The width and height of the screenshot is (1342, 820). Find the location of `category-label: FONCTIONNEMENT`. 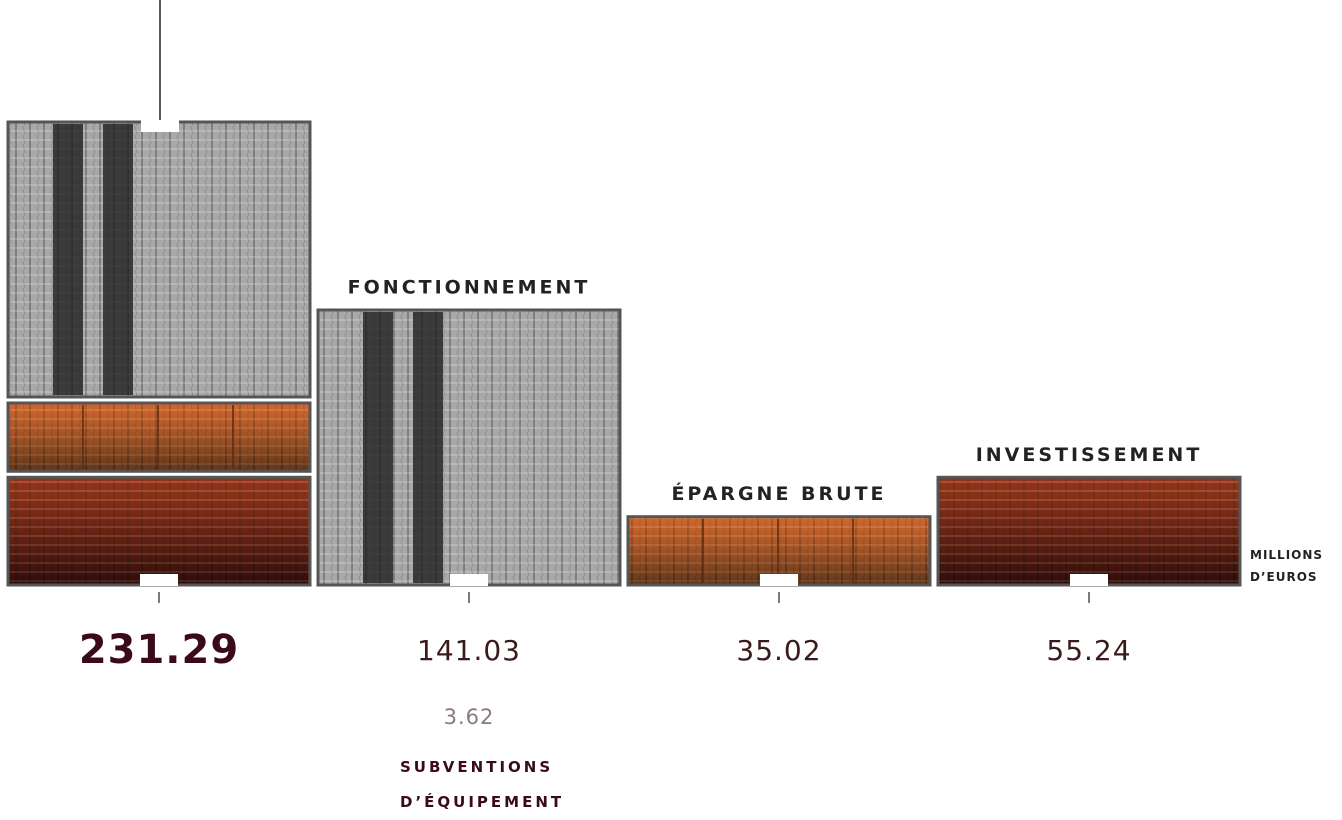

category-label: FONCTIONNEMENT is located at coordinates (469, 287).